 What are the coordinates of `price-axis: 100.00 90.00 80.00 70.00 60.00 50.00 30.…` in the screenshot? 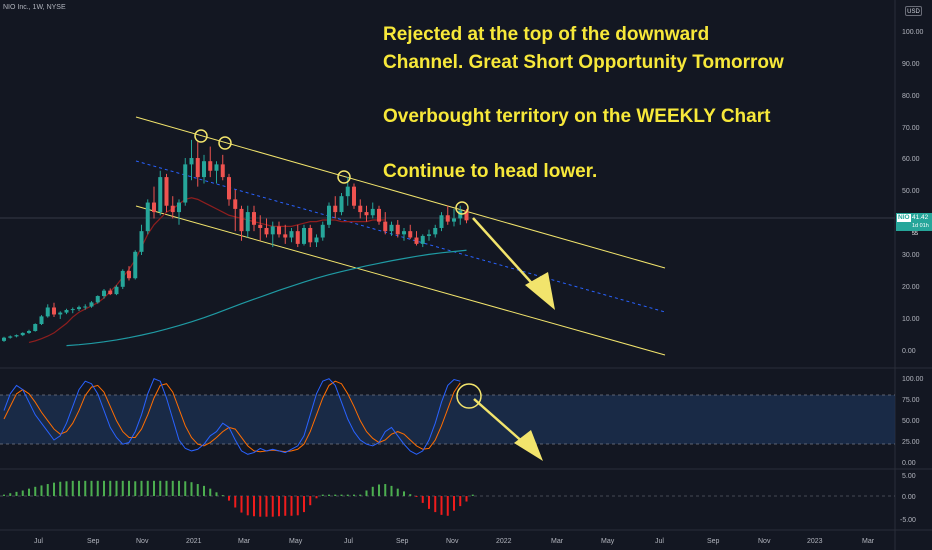 It's located at (912, 276).